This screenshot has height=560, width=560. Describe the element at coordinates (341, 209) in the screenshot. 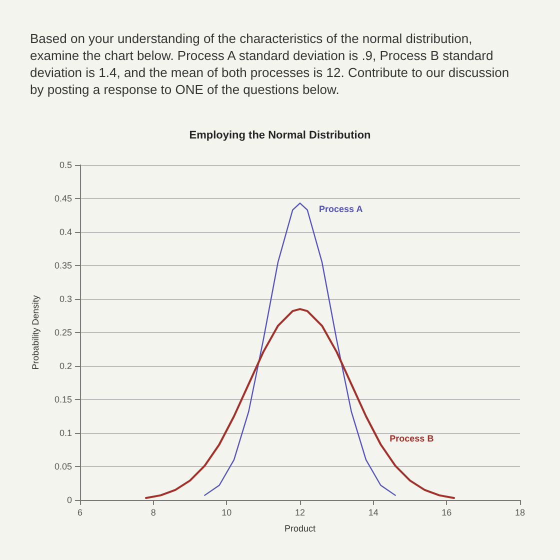

I see `series-label: Process A` at that location.